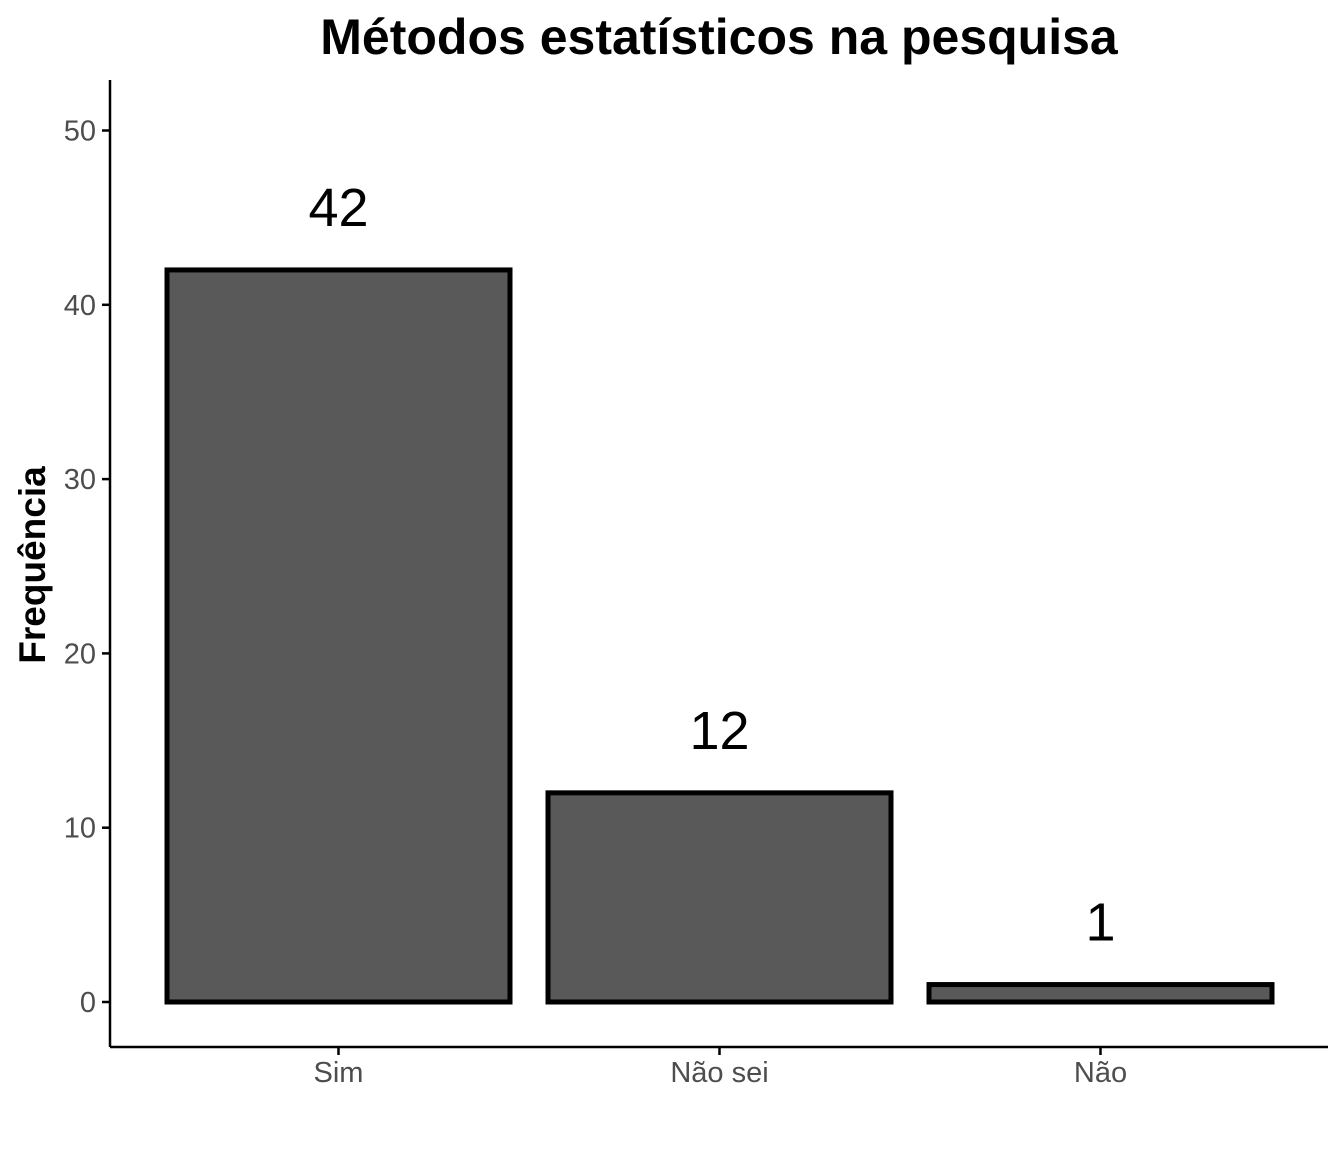 The height and width of the screenshot is (1152, 1344). I want to click on x-tick-label: Não, so click(1100, 1073).